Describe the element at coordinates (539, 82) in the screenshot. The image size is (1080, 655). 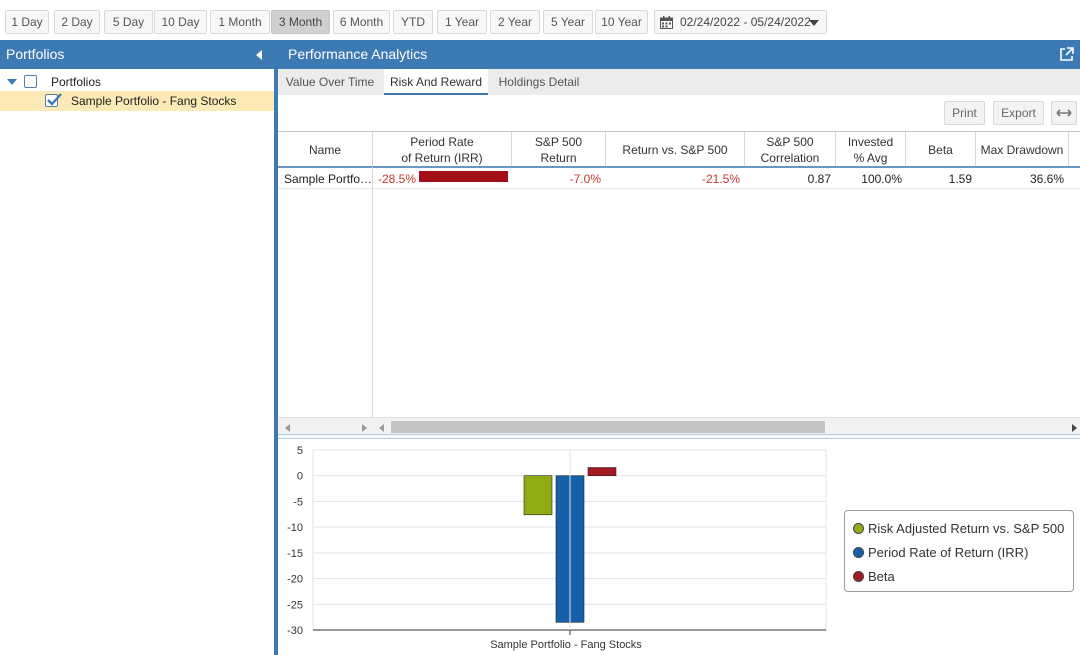
I see `tab-holdings-detail: Holdings Detail` at that location.